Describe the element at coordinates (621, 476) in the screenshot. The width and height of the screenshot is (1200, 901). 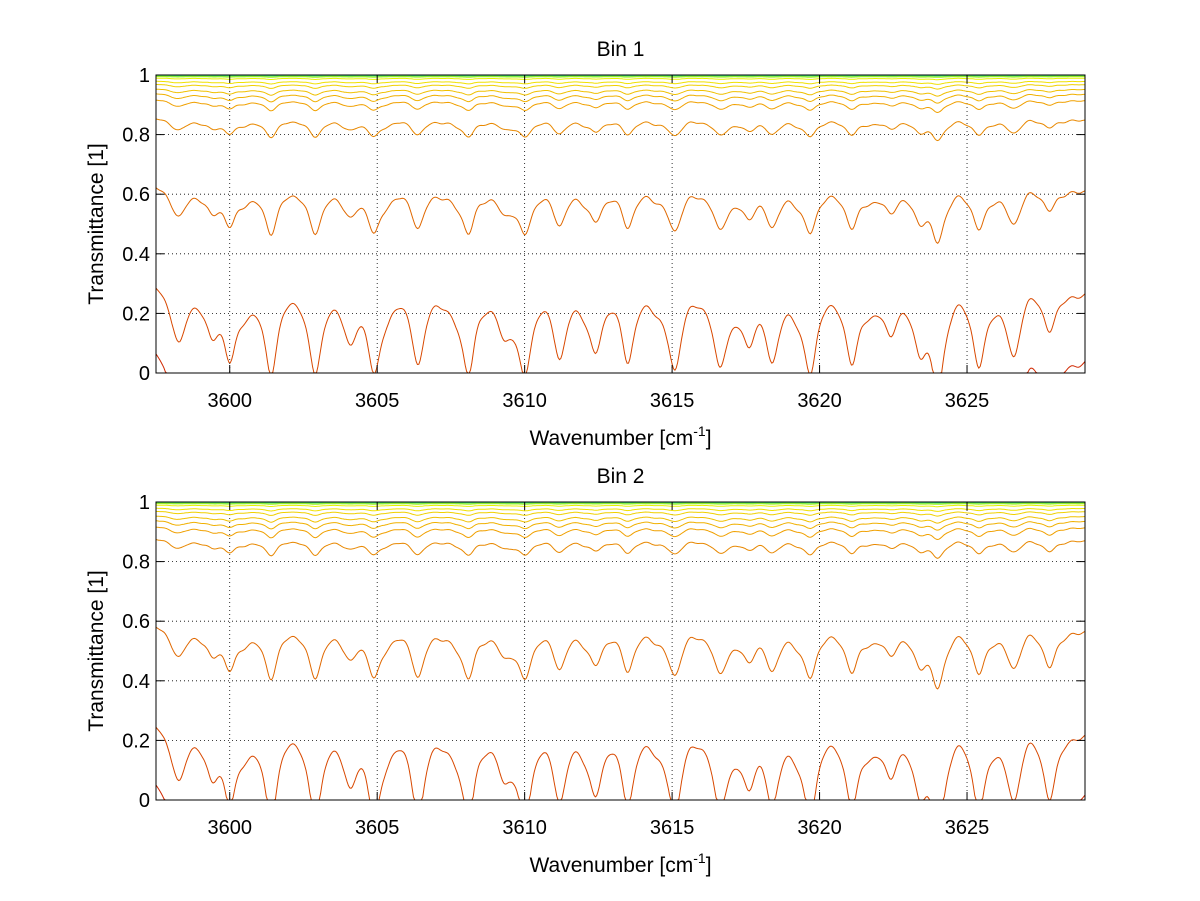
I see `chart-title: Bin 2` at that location.